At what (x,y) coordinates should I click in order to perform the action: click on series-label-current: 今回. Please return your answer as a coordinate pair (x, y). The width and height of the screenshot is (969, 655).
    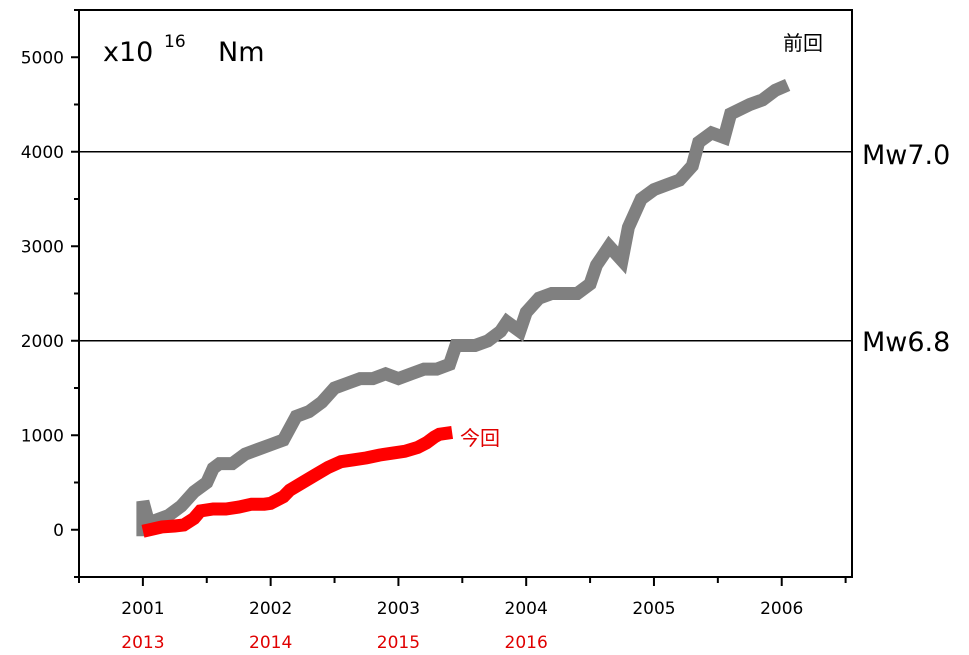
    Looking at the image, I should click on (480, 438).